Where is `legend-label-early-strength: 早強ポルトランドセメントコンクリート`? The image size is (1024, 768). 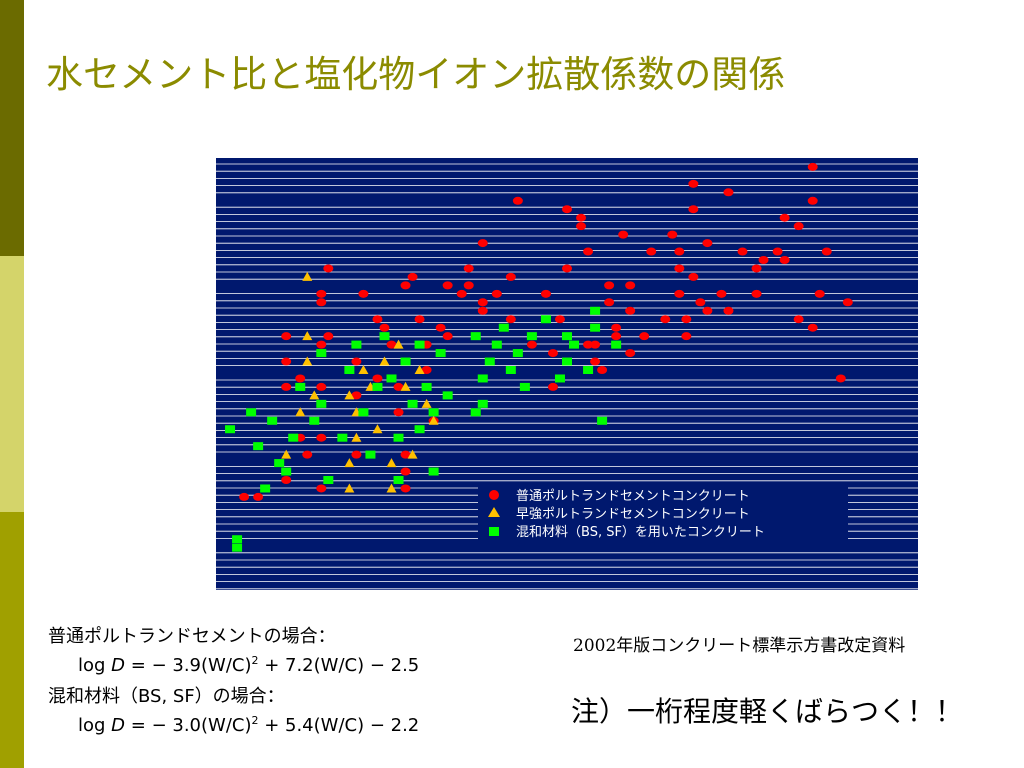
legend-label-early-strength: 早強ポルトランドセメントコンクリート is located at coordinates (633, 514).